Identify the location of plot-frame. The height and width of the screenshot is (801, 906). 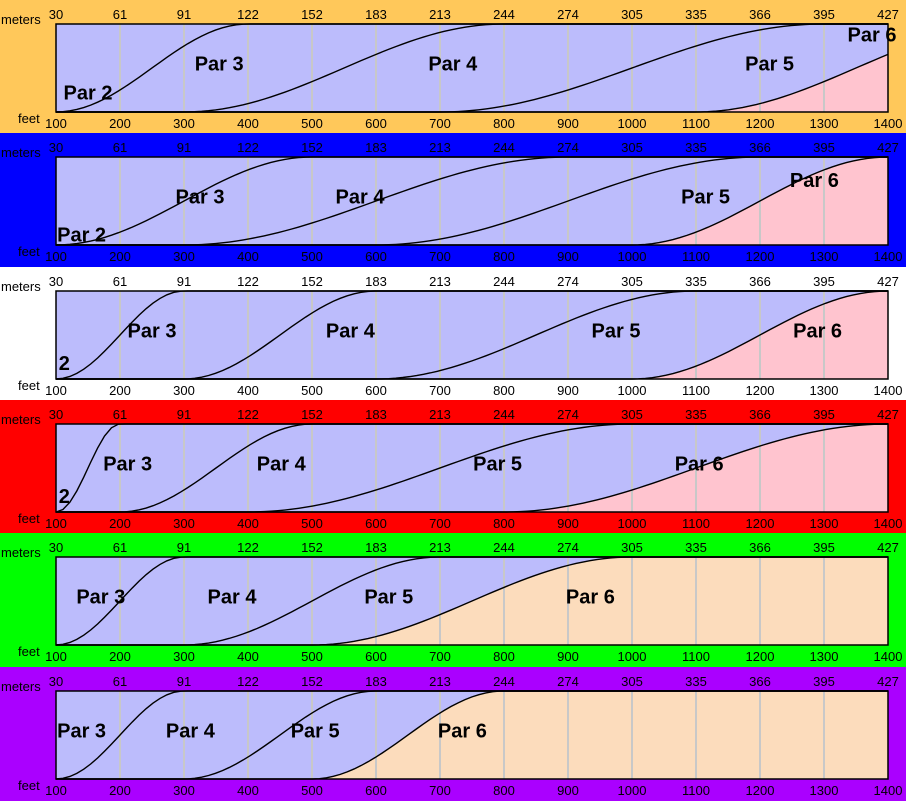
(472, 68).